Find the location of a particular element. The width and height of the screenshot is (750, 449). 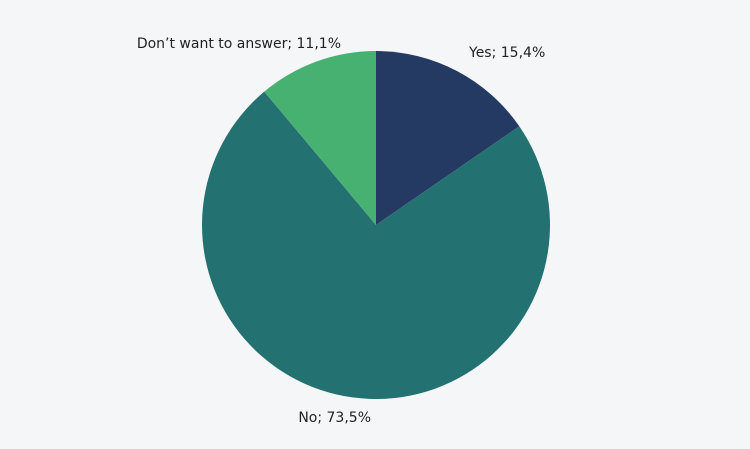

slice-label: No; 73,5% is located at coordinates (334, 418).